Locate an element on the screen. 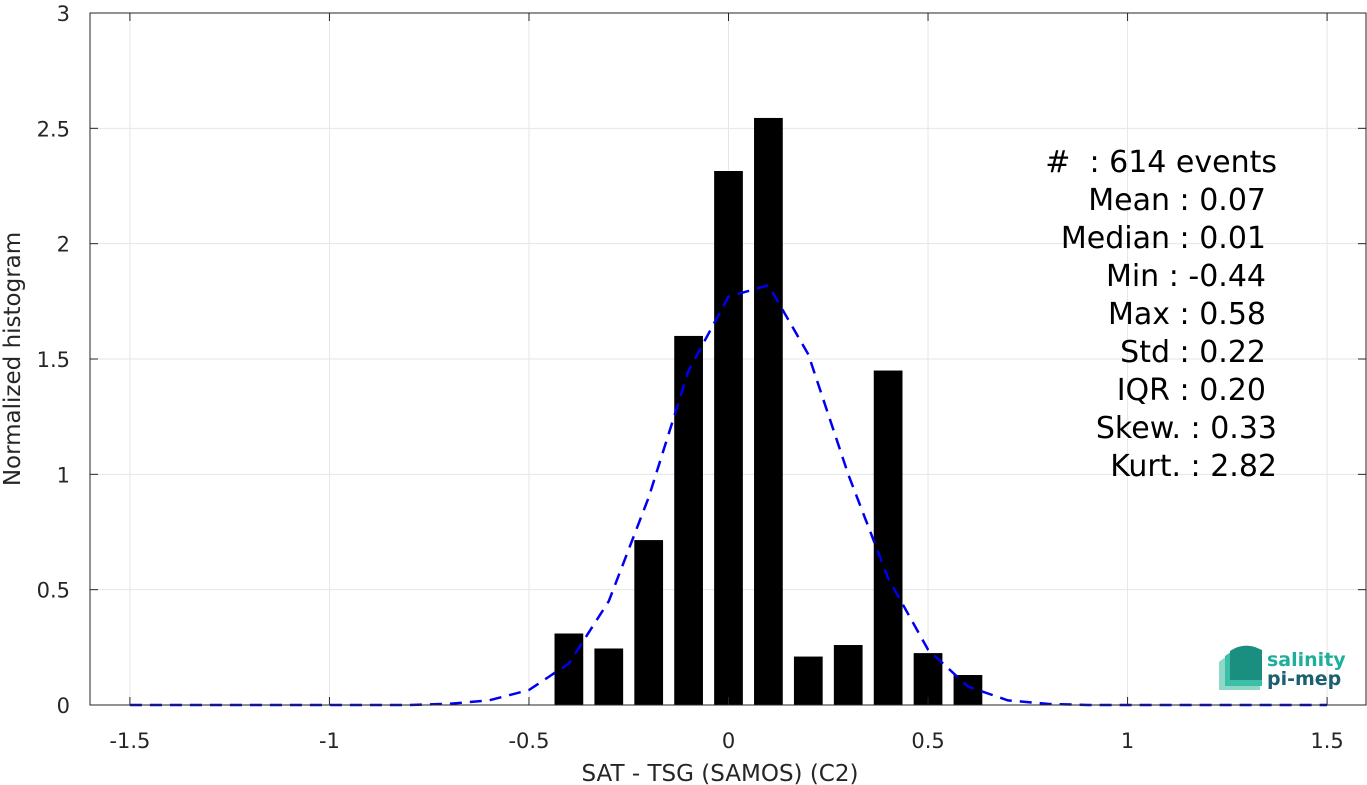  stats-std: Std : 0.22 is located at coordinates (1193, 352).